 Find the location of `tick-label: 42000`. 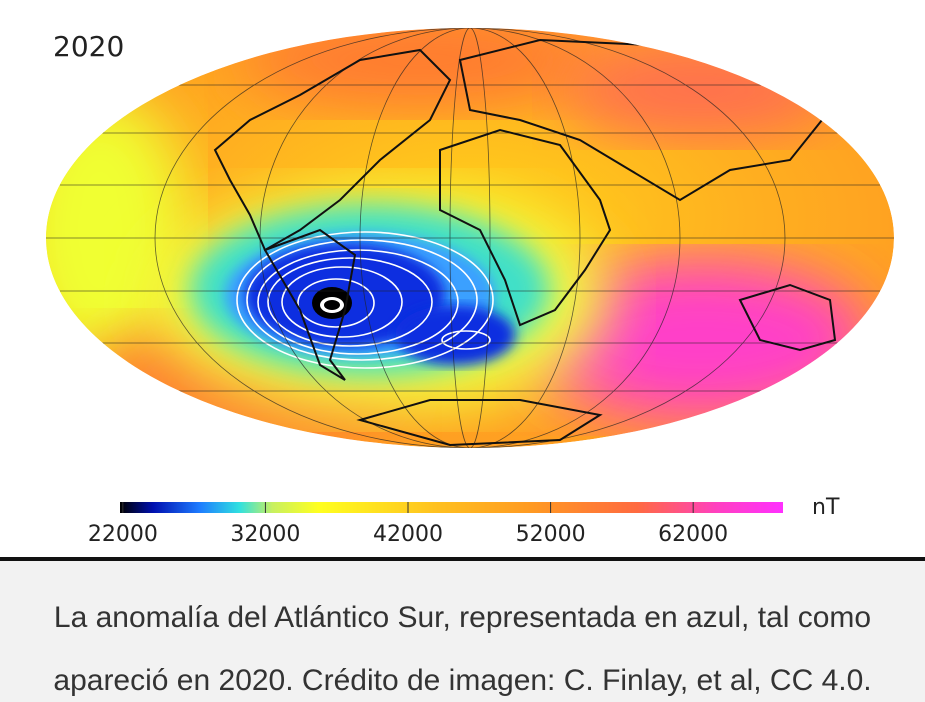

tick-label: 42000 is located at coordinates (408, 534).